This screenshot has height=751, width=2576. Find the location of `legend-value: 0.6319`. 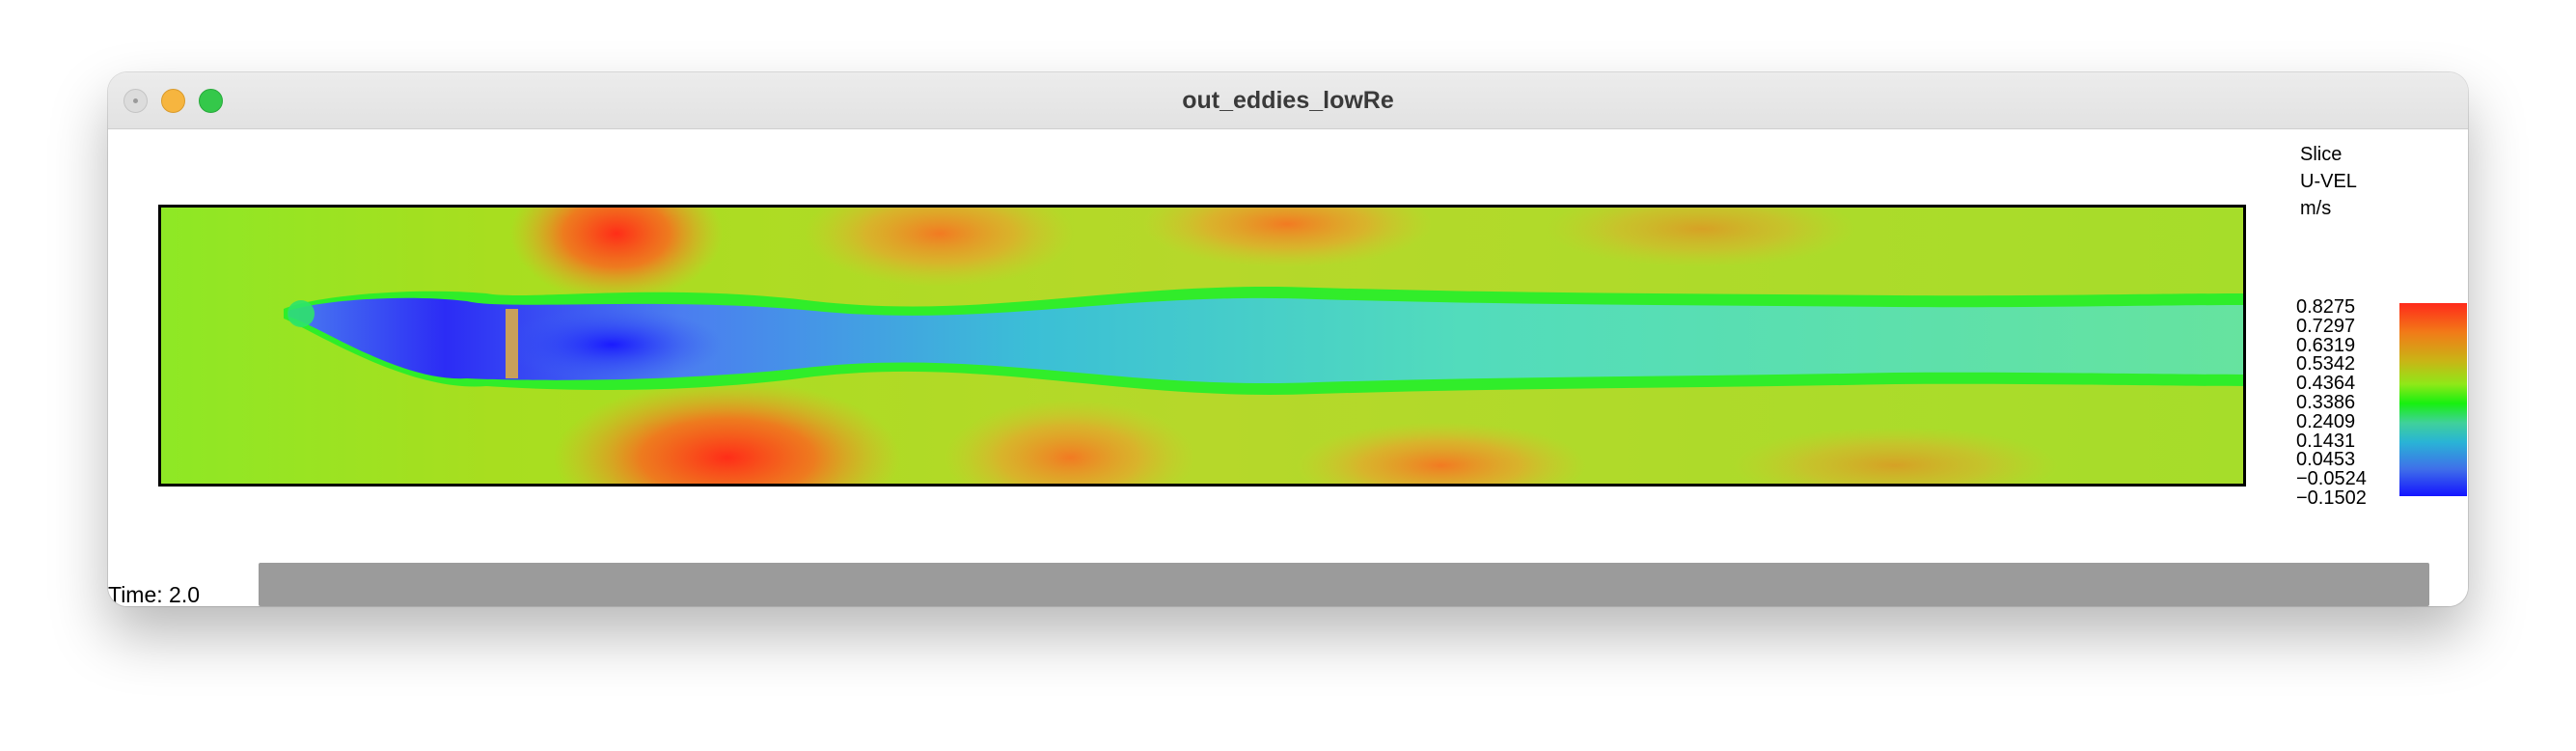

legend-value: 0.6319 is located at coordinates (2326, 345).